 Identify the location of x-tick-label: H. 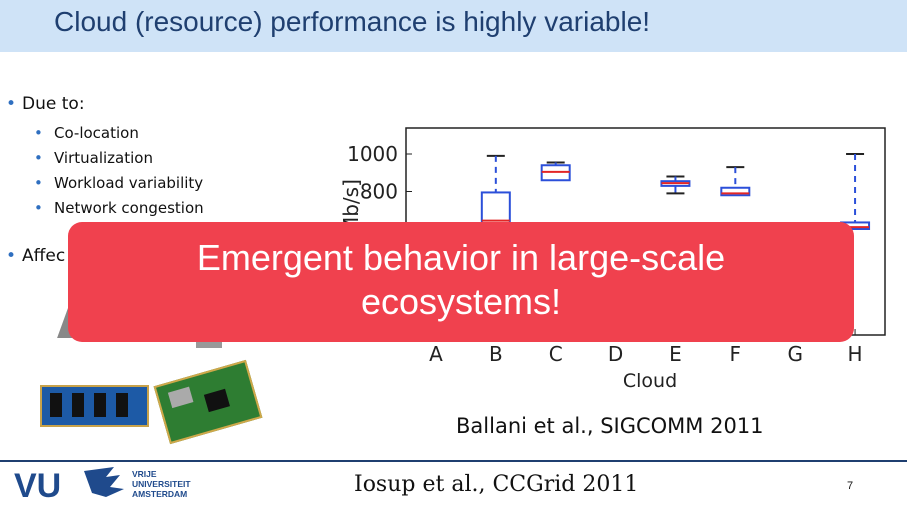
(855, 354).